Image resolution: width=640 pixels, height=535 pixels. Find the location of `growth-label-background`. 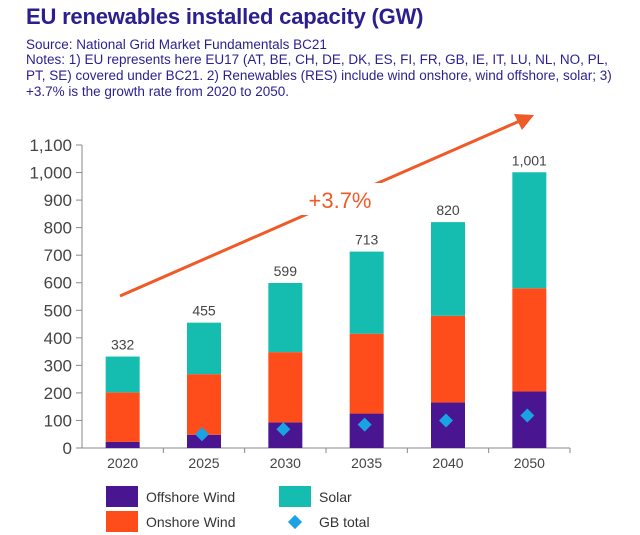

growth-label-background is located at coordinates (340, 199).